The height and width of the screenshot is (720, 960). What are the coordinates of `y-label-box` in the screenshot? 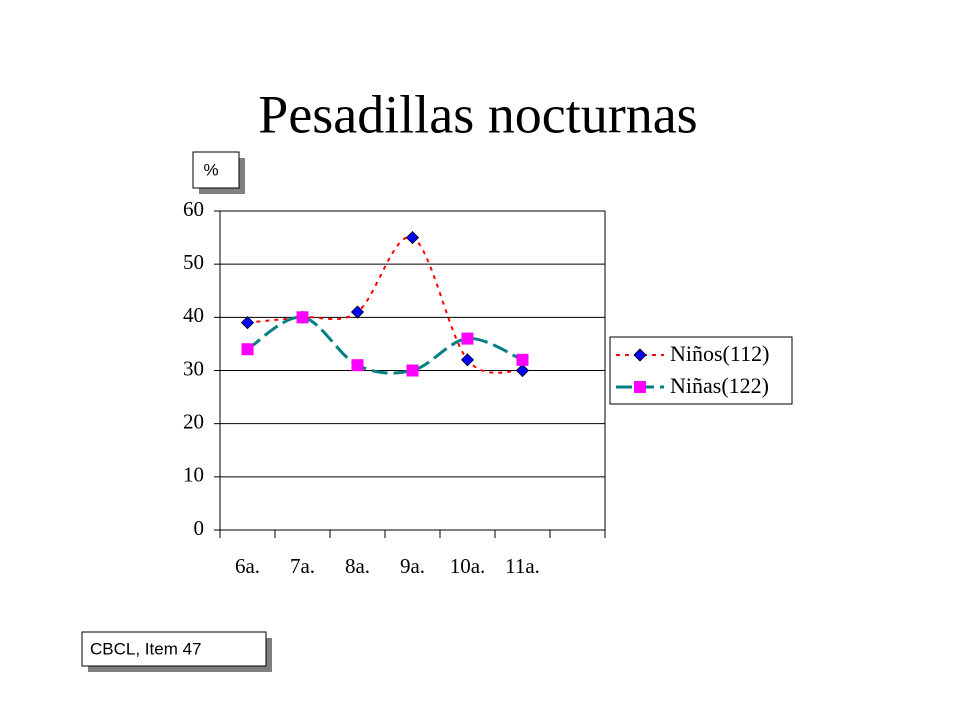 It's located at (216, 170).